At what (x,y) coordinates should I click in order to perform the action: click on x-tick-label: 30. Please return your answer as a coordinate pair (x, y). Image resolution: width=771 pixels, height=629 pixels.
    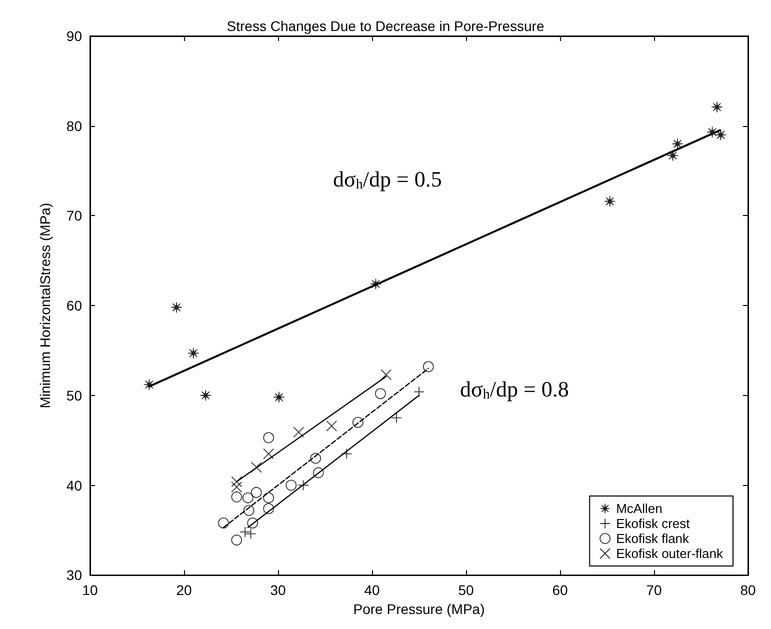
    Looking at the image, I should click on (278, 590).